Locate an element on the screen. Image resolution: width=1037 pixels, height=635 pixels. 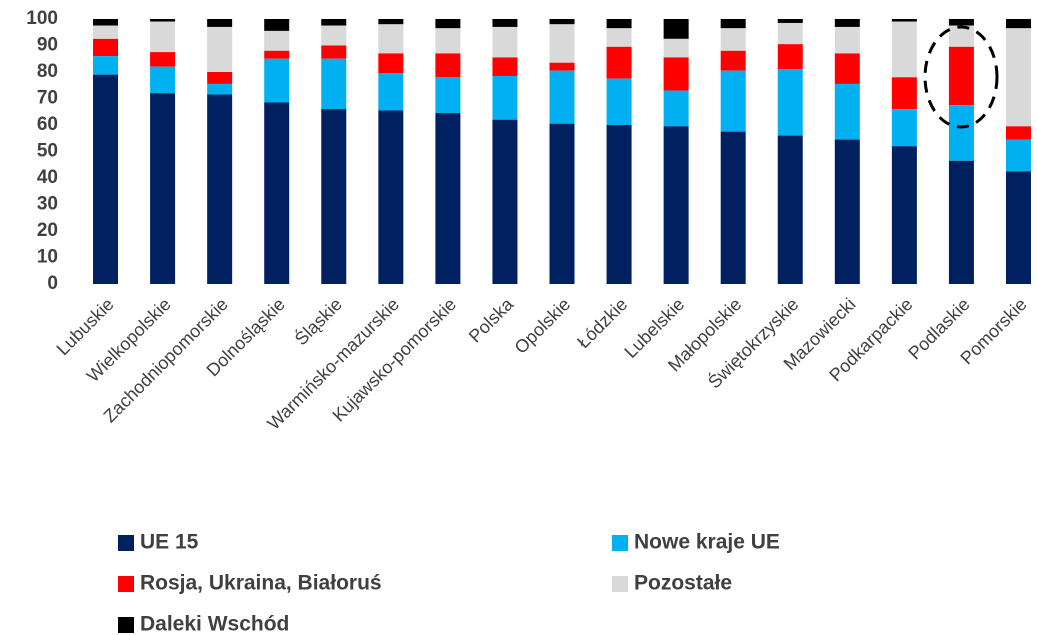
y-tick-label: 50 is located at coordinates (47, 151).